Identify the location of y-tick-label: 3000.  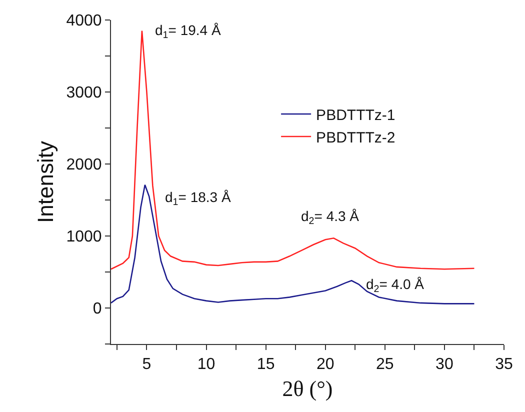
(84, 93).